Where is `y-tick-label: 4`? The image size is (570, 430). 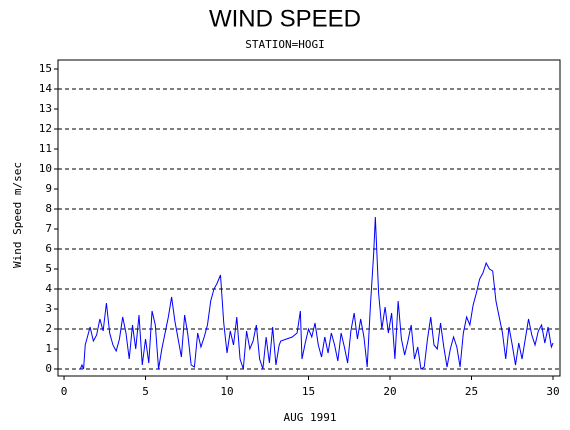 y-tick-label: 4 is located at coordinates (48, 288).